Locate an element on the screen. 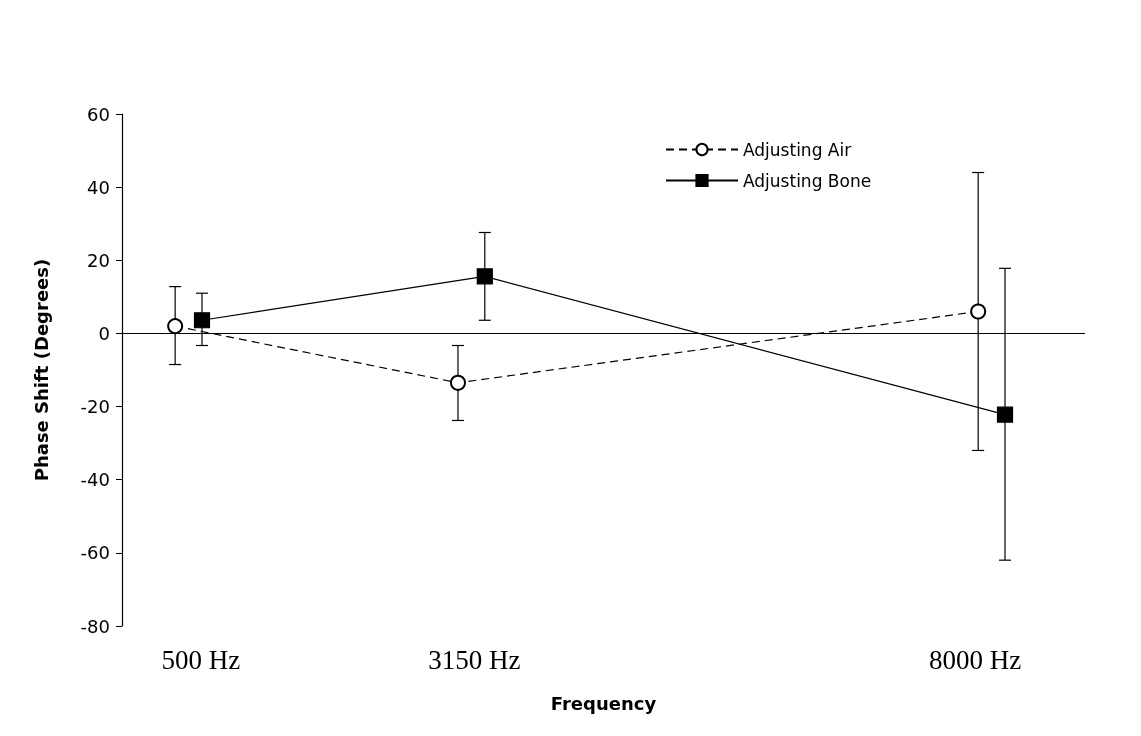  y-axis-title: Phase Shift (Degrees) is located at coordinates (41, 370).